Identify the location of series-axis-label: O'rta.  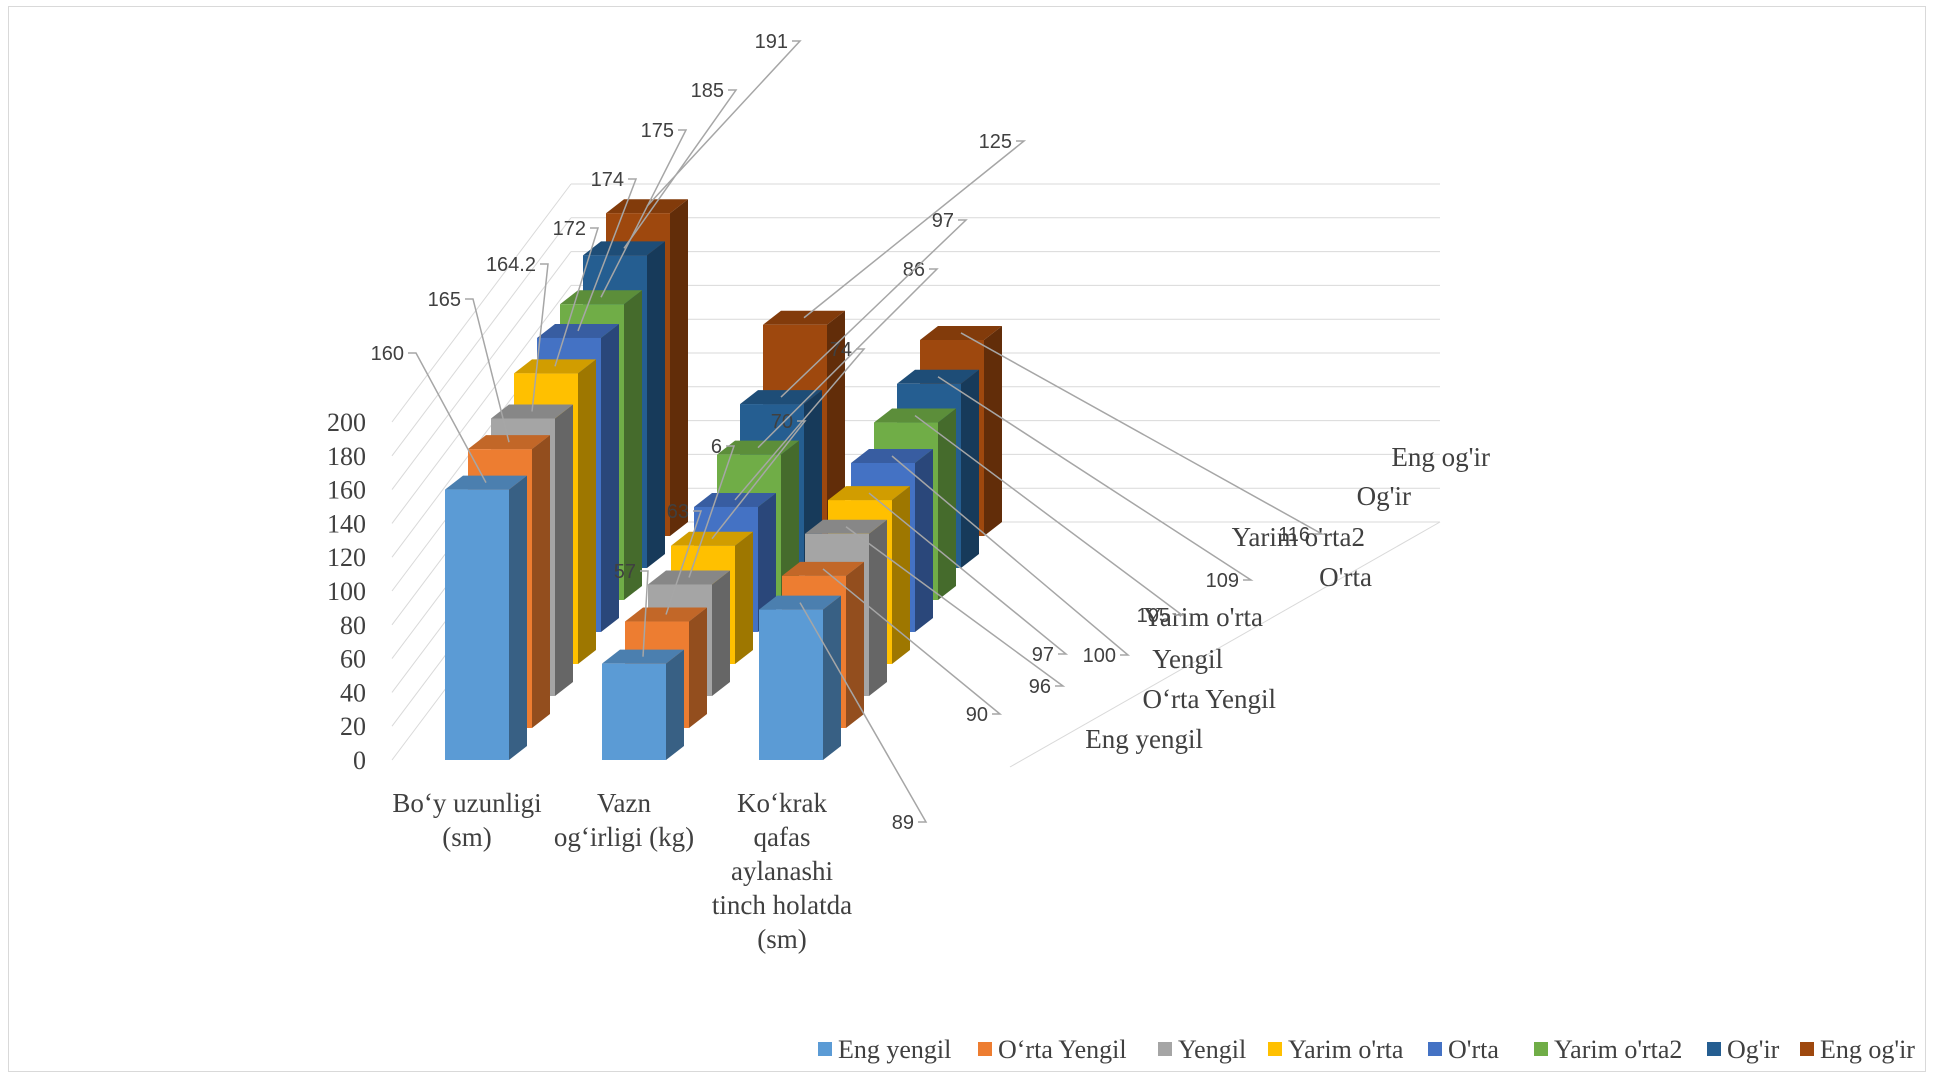
(1345, 577).